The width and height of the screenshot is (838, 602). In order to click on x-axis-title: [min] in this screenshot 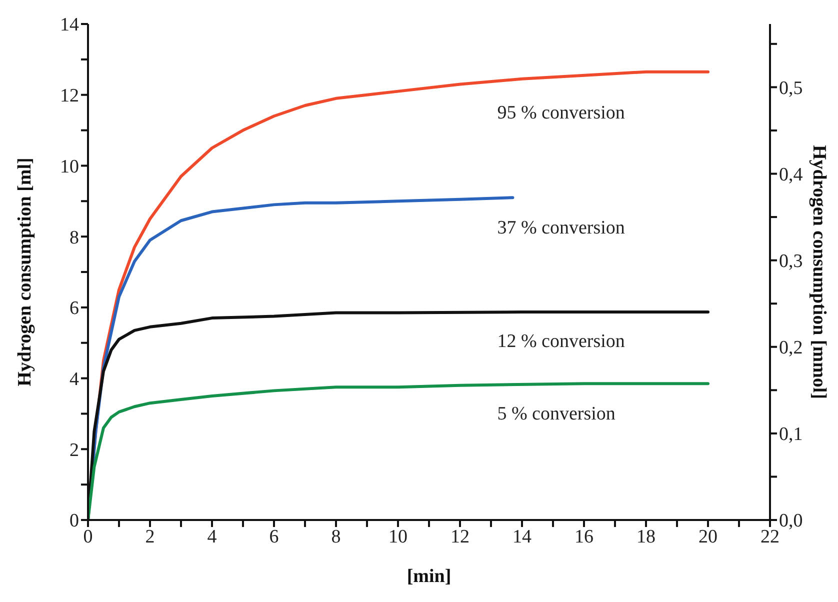, I will do `click(429, 576)`.